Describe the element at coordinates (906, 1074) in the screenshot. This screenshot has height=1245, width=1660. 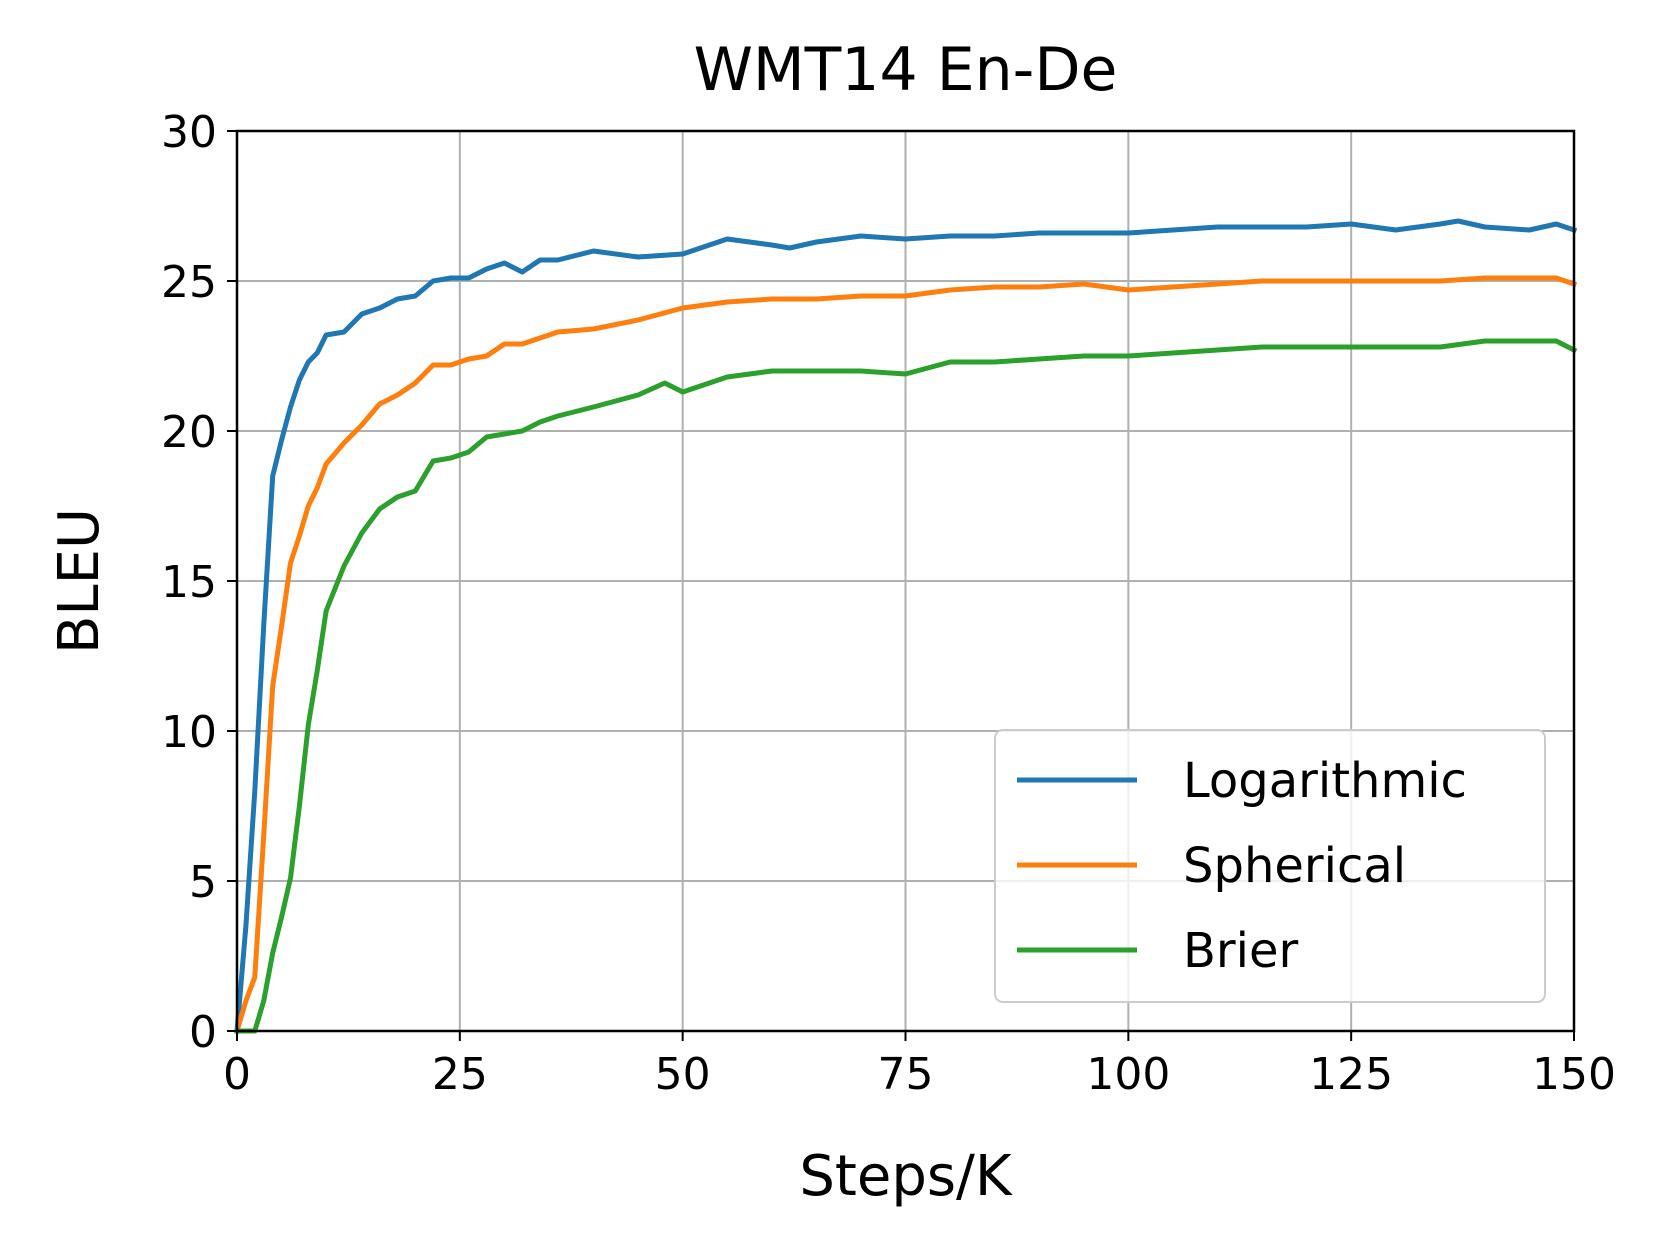
I see `x-tick-label: 75` at that location.